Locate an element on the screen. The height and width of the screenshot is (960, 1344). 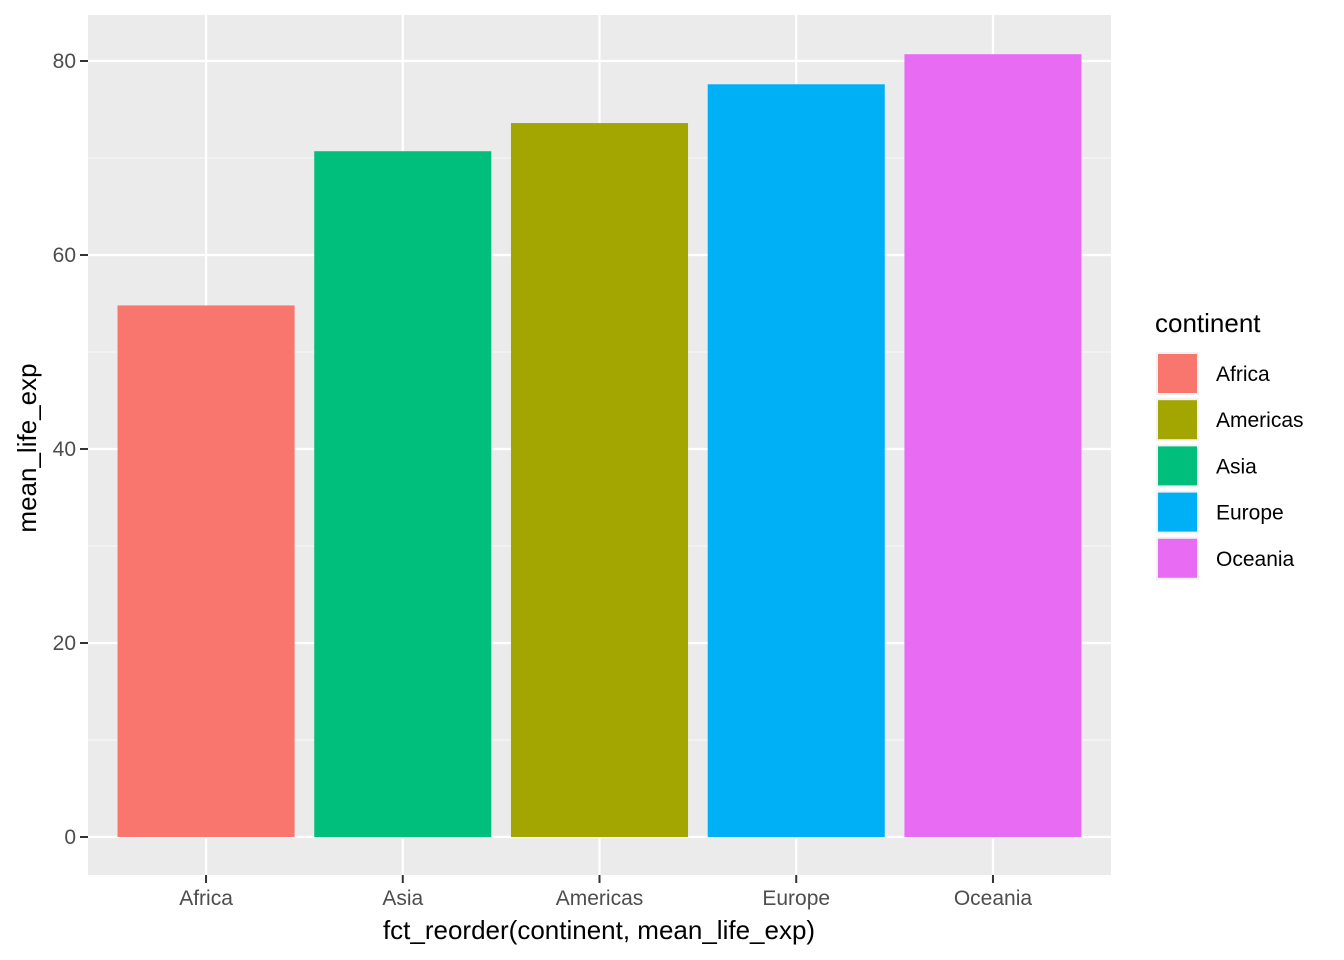
legend-swatch-asia is located at coordinates (1177, 466).